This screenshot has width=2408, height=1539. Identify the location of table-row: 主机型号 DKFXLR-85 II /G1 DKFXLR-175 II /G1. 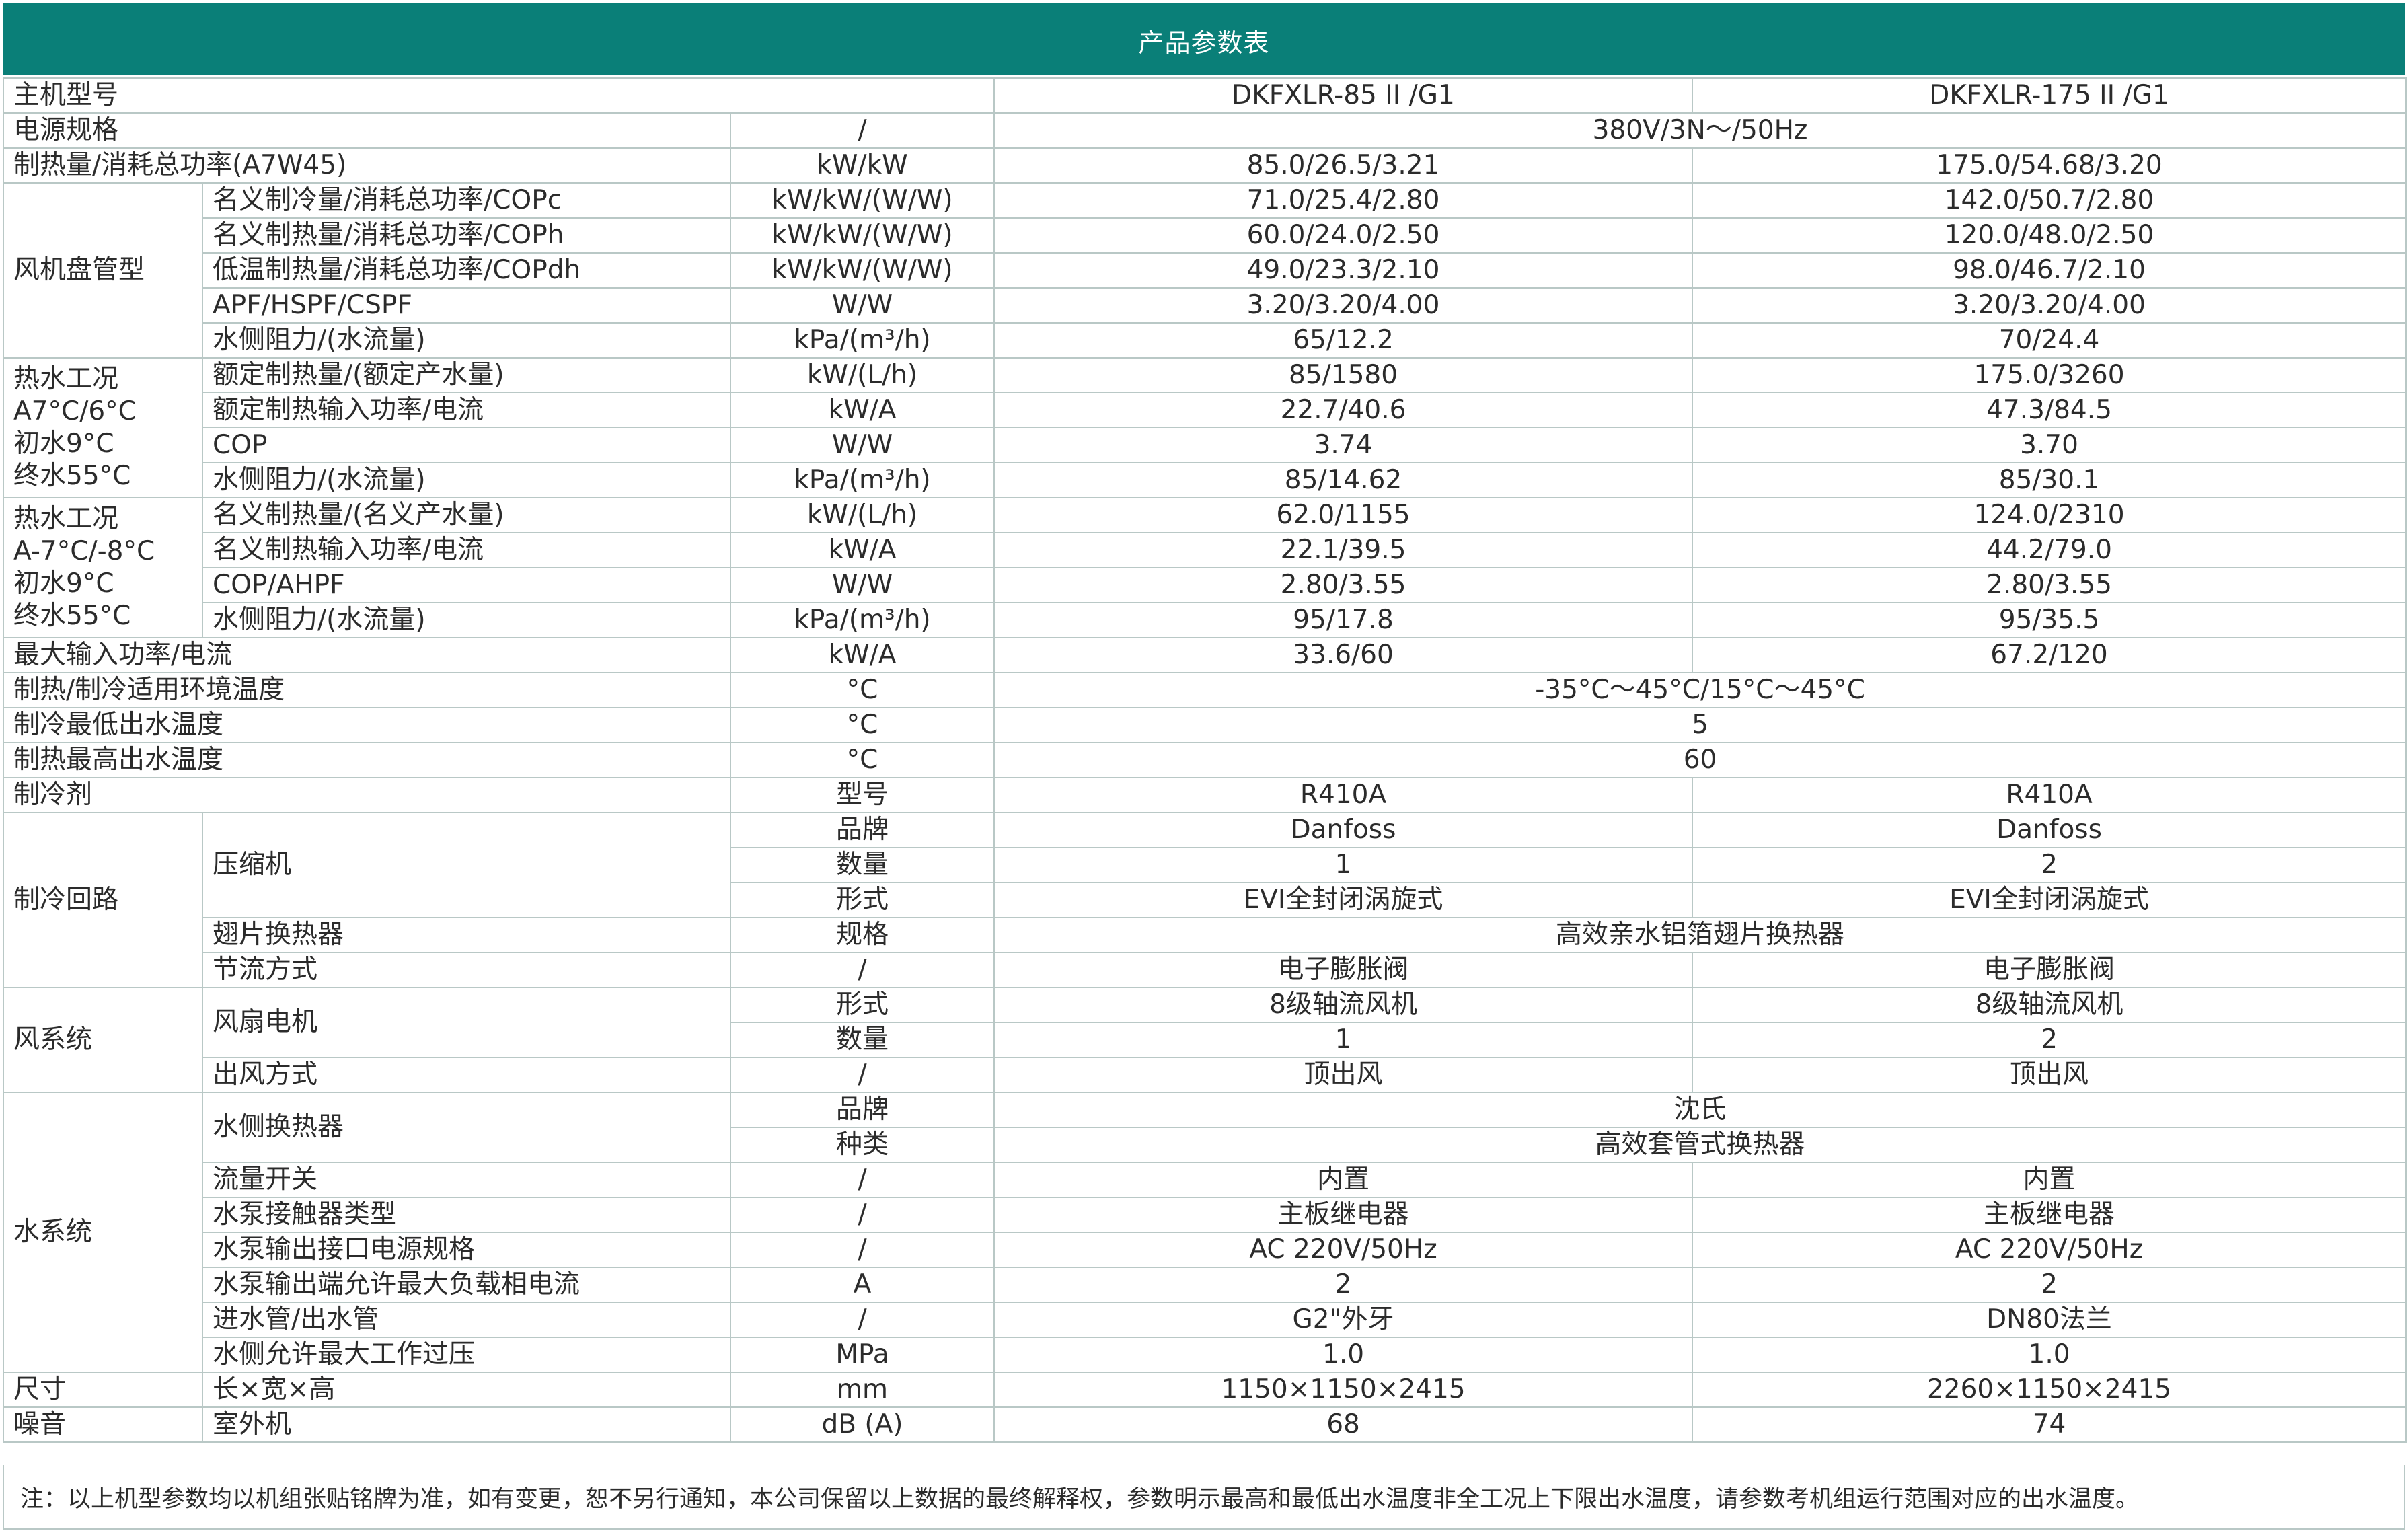
(1204, 95).